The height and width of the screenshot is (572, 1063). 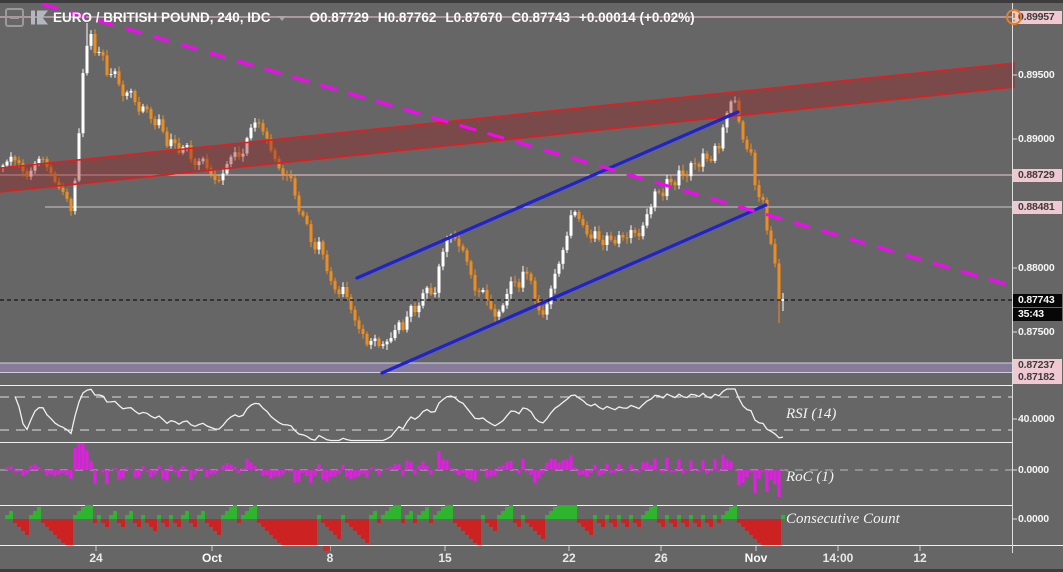 What do you see at coordinates (1036, 74) in the screenshot?
I see `price-label-0.89500: 0.89500` at bounding box center [1036, 74].